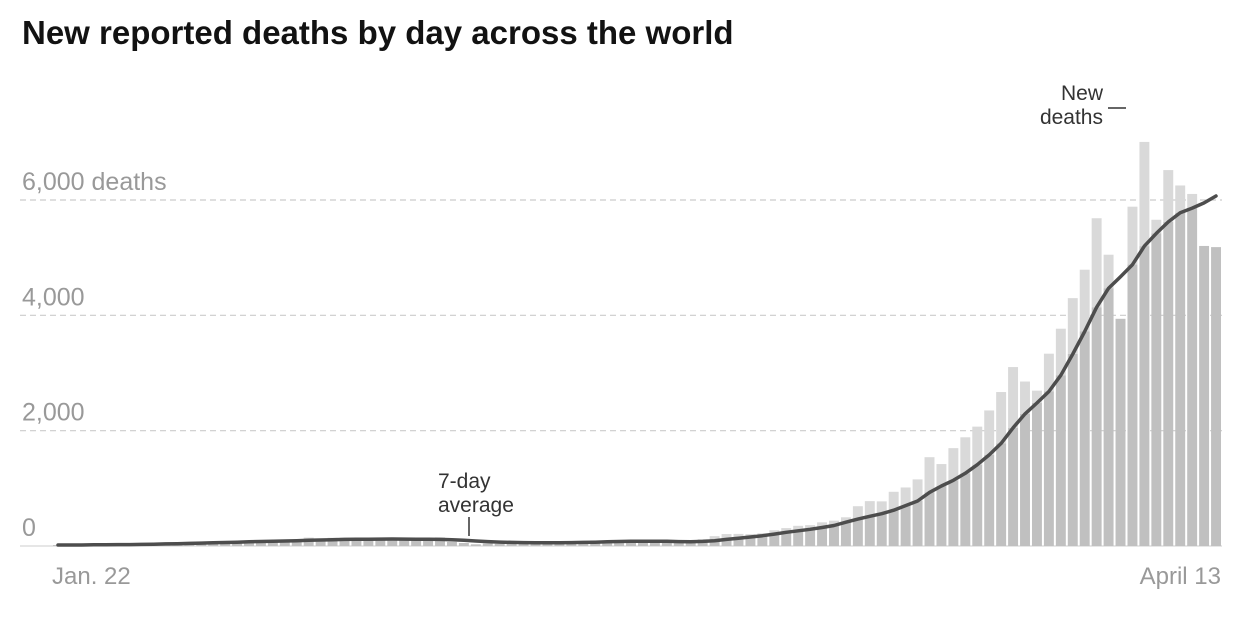 This screenshot has width=1240, height=625. What do you see at coordinates (1082, 93) in the screenshot?
I see `annotation-new-deaths-line1: New` at bounding box center [1082, 93].